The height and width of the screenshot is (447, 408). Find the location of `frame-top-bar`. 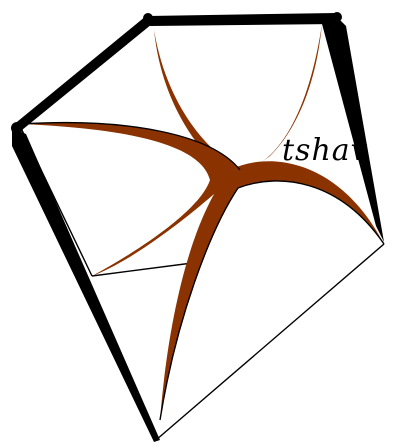

frame-top-bar is located at coordinates (243, 19).